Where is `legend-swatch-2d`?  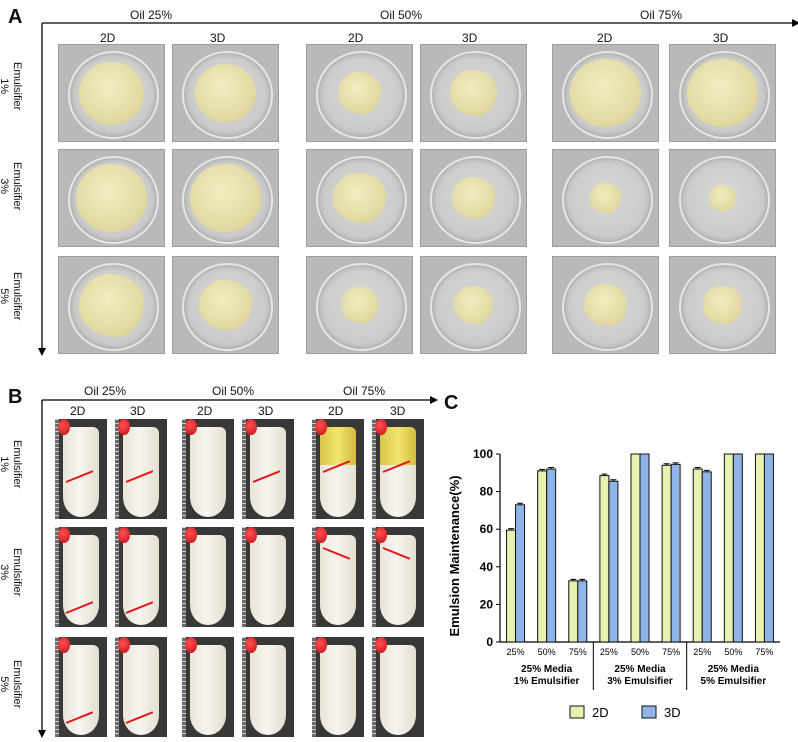 legend-swatch-2d is located at coordinates (577, 712).